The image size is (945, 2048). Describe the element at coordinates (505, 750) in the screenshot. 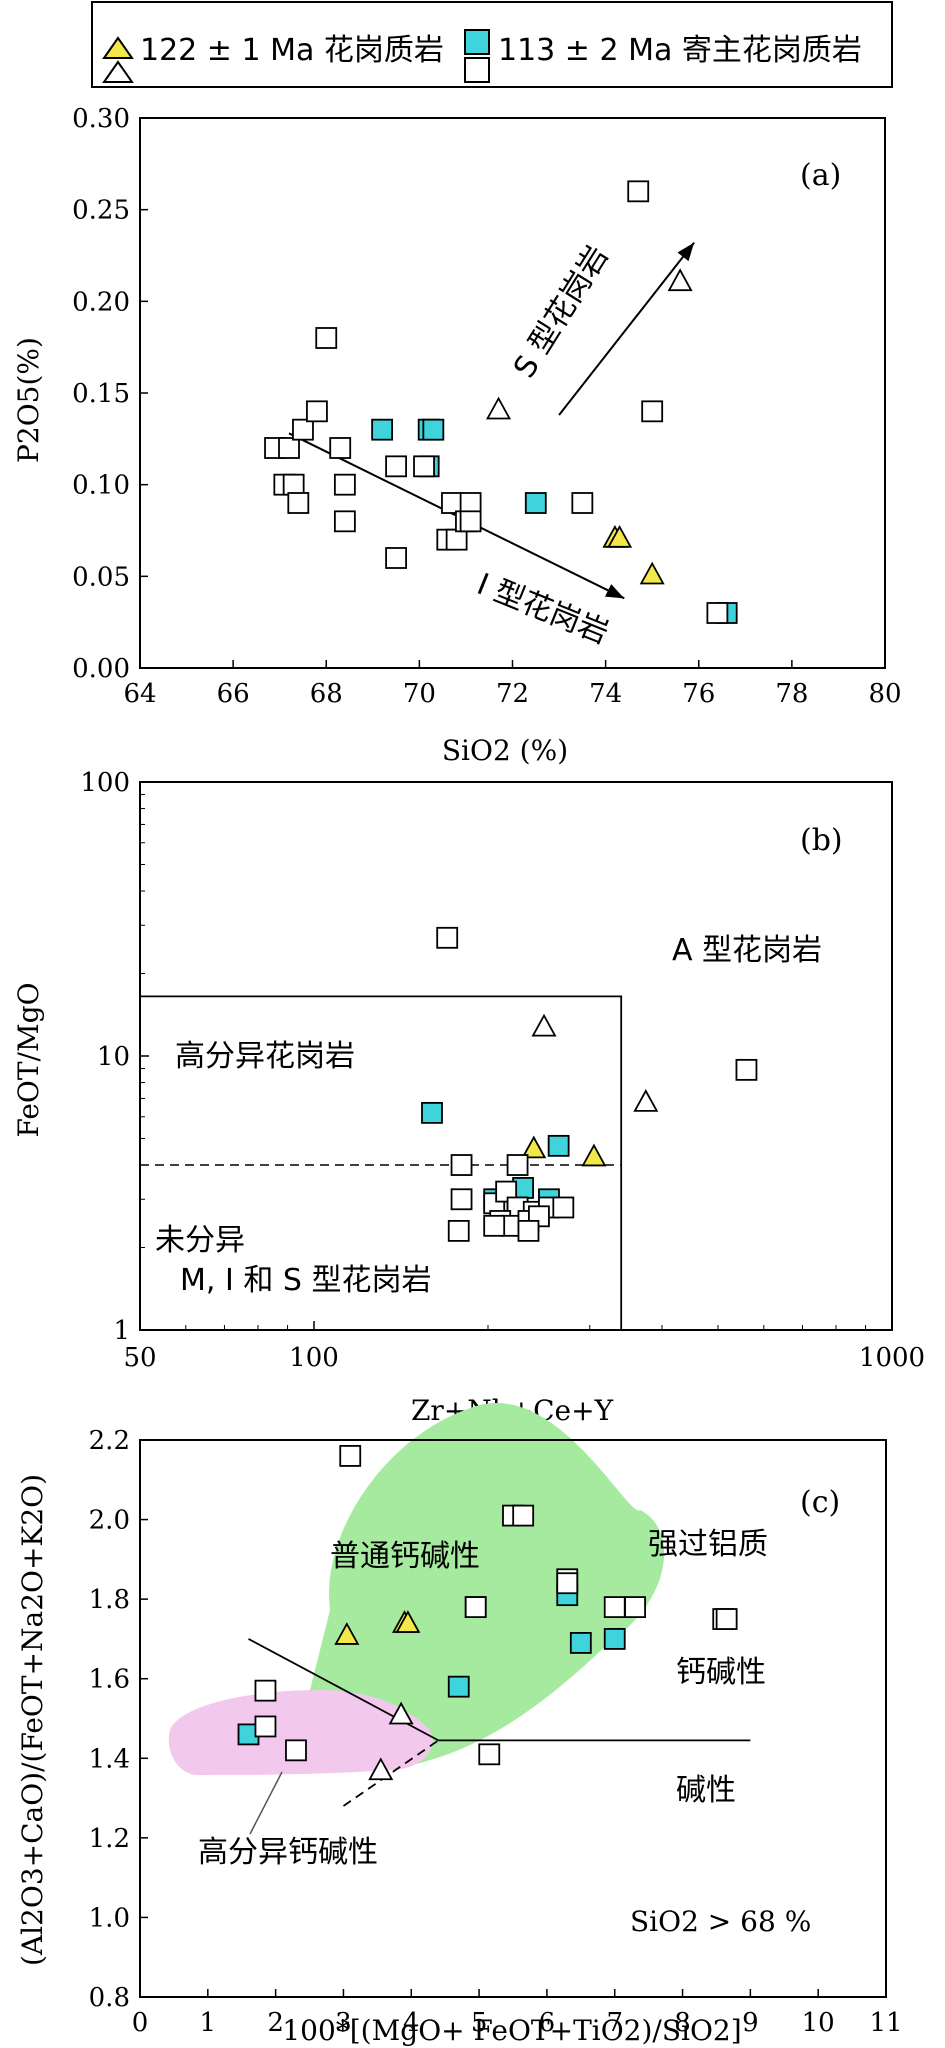

I see `panel-a-x-label: SiO2 (%)` at that location.